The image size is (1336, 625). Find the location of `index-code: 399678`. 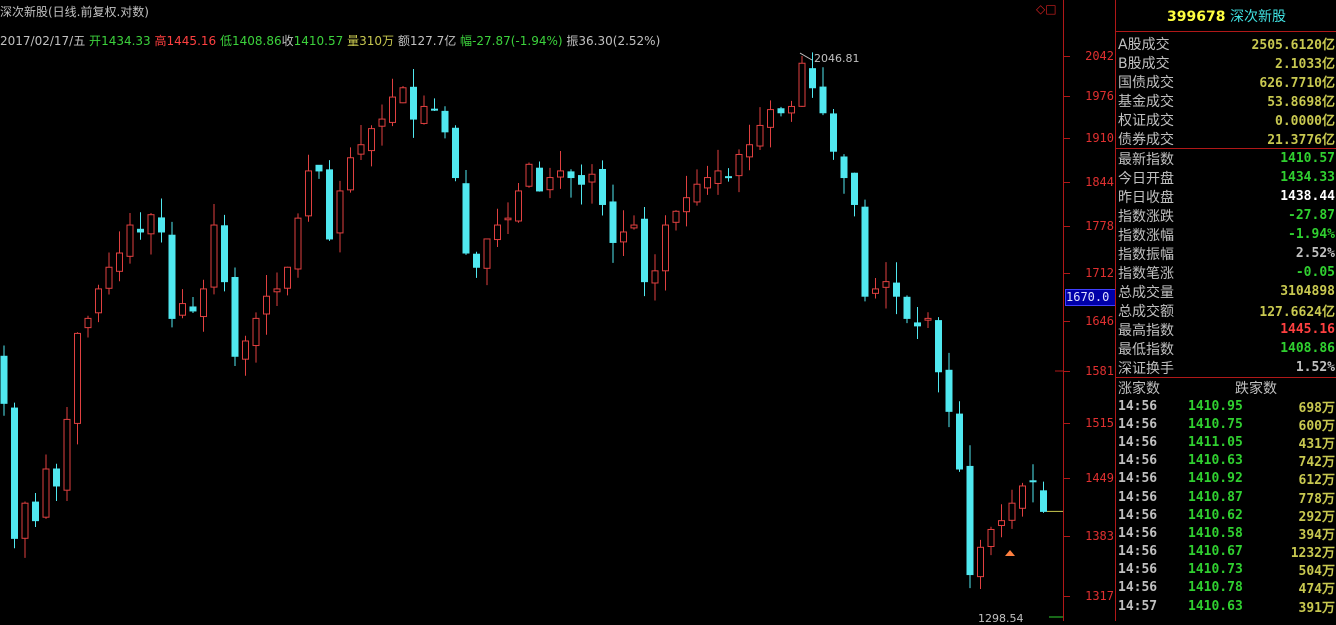

index-code: 399678 is located at coordinates (1196, 17).